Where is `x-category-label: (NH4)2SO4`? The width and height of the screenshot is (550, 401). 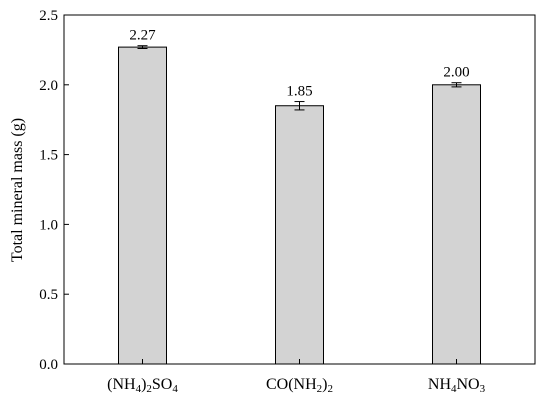
x-category-label: (NH4)2SO4 is located at coordinates (142, 385).